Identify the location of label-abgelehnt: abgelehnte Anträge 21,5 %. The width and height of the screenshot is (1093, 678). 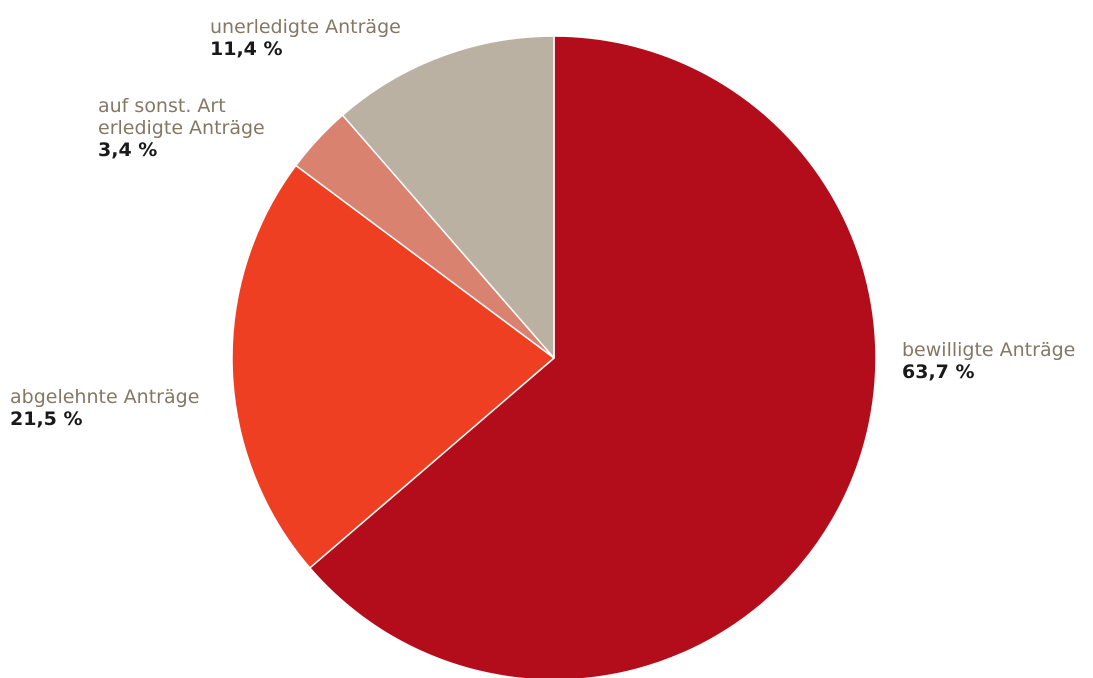
(104, 408).